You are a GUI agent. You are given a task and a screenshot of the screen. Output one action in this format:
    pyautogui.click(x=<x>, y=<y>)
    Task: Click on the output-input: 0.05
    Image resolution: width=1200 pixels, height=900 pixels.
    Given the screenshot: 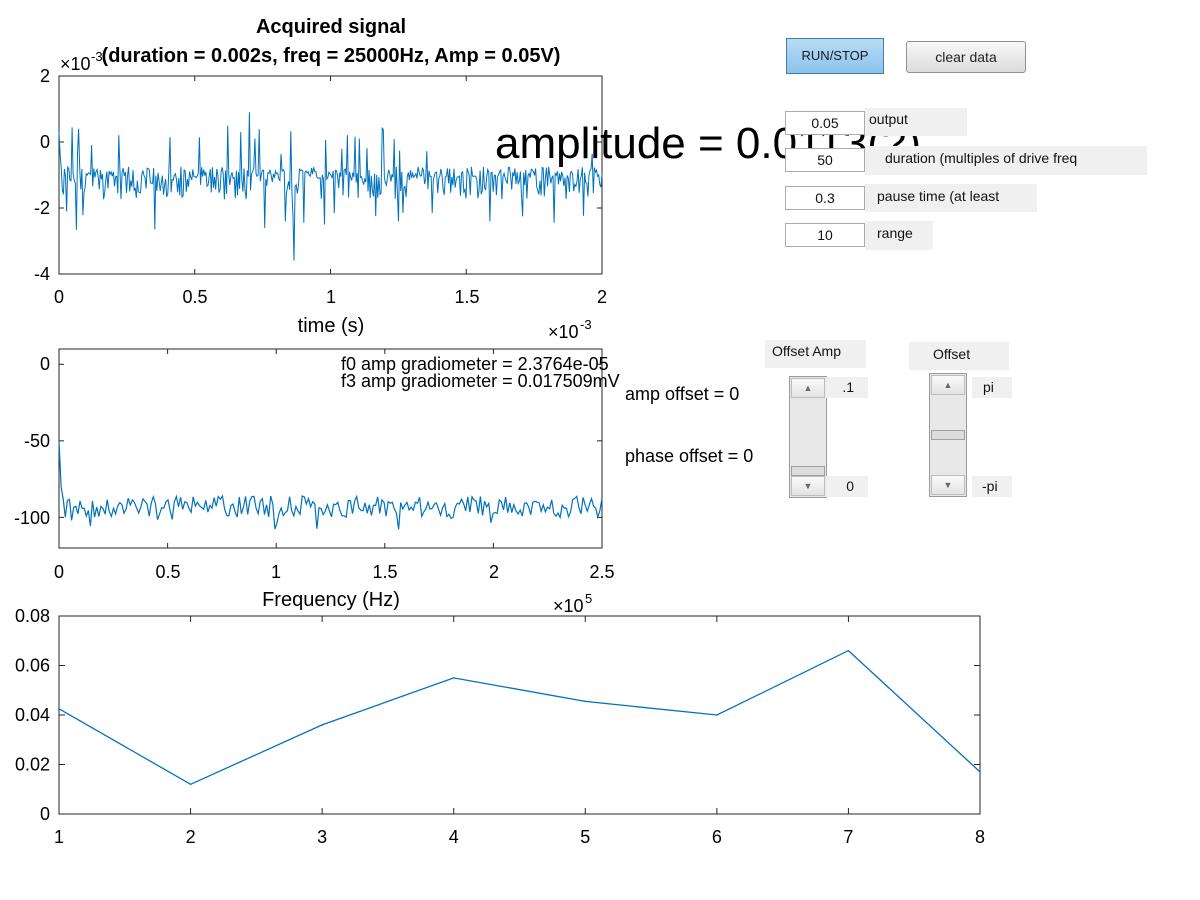 What is the action you would take?
    pyautogui.click(x=825, y=123)
    